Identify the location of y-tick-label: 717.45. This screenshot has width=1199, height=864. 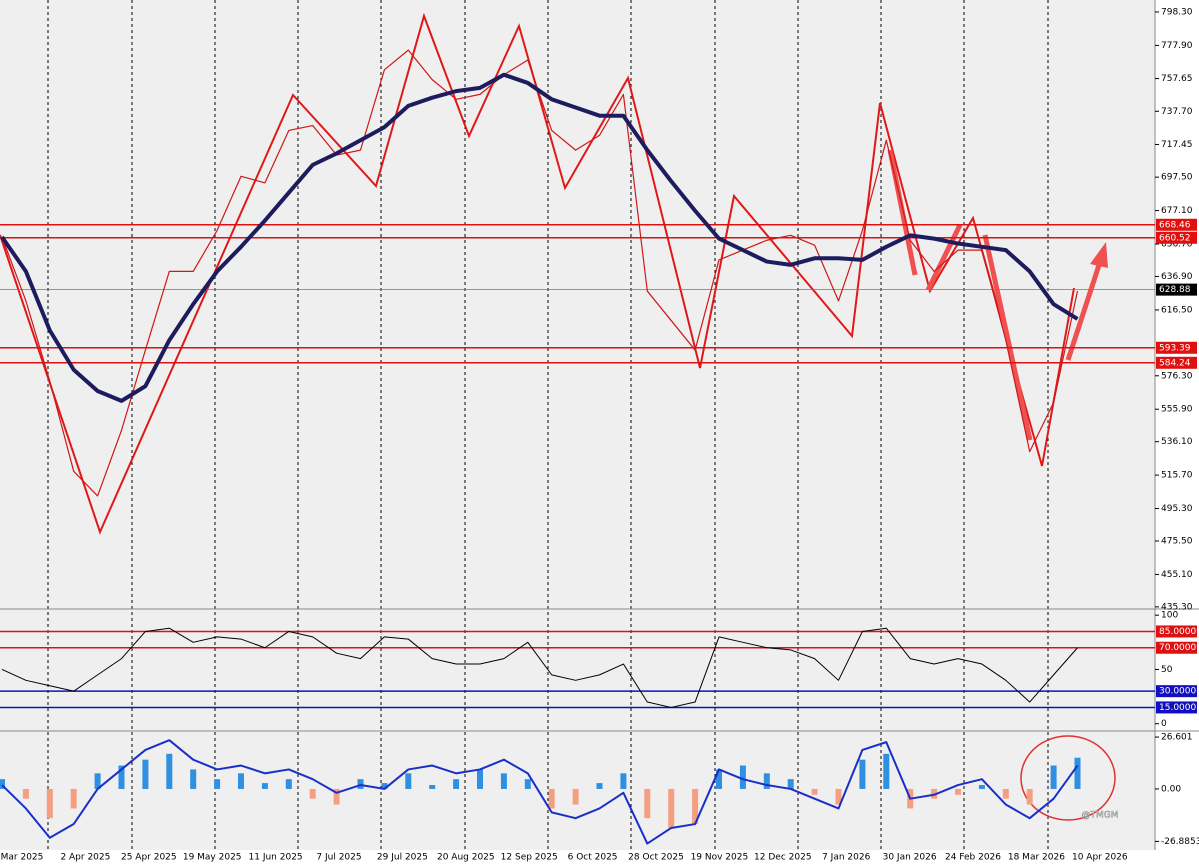
(1177, 145).